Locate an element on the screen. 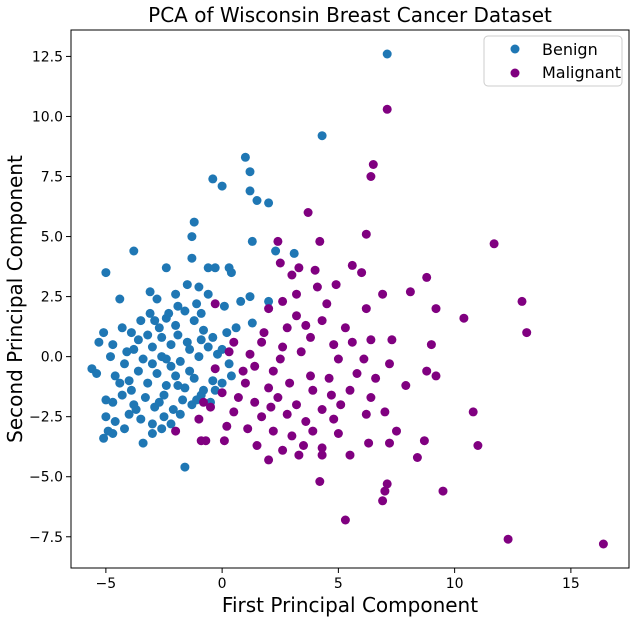  x-tick-label: 0 is located at coordinates (222, 584).